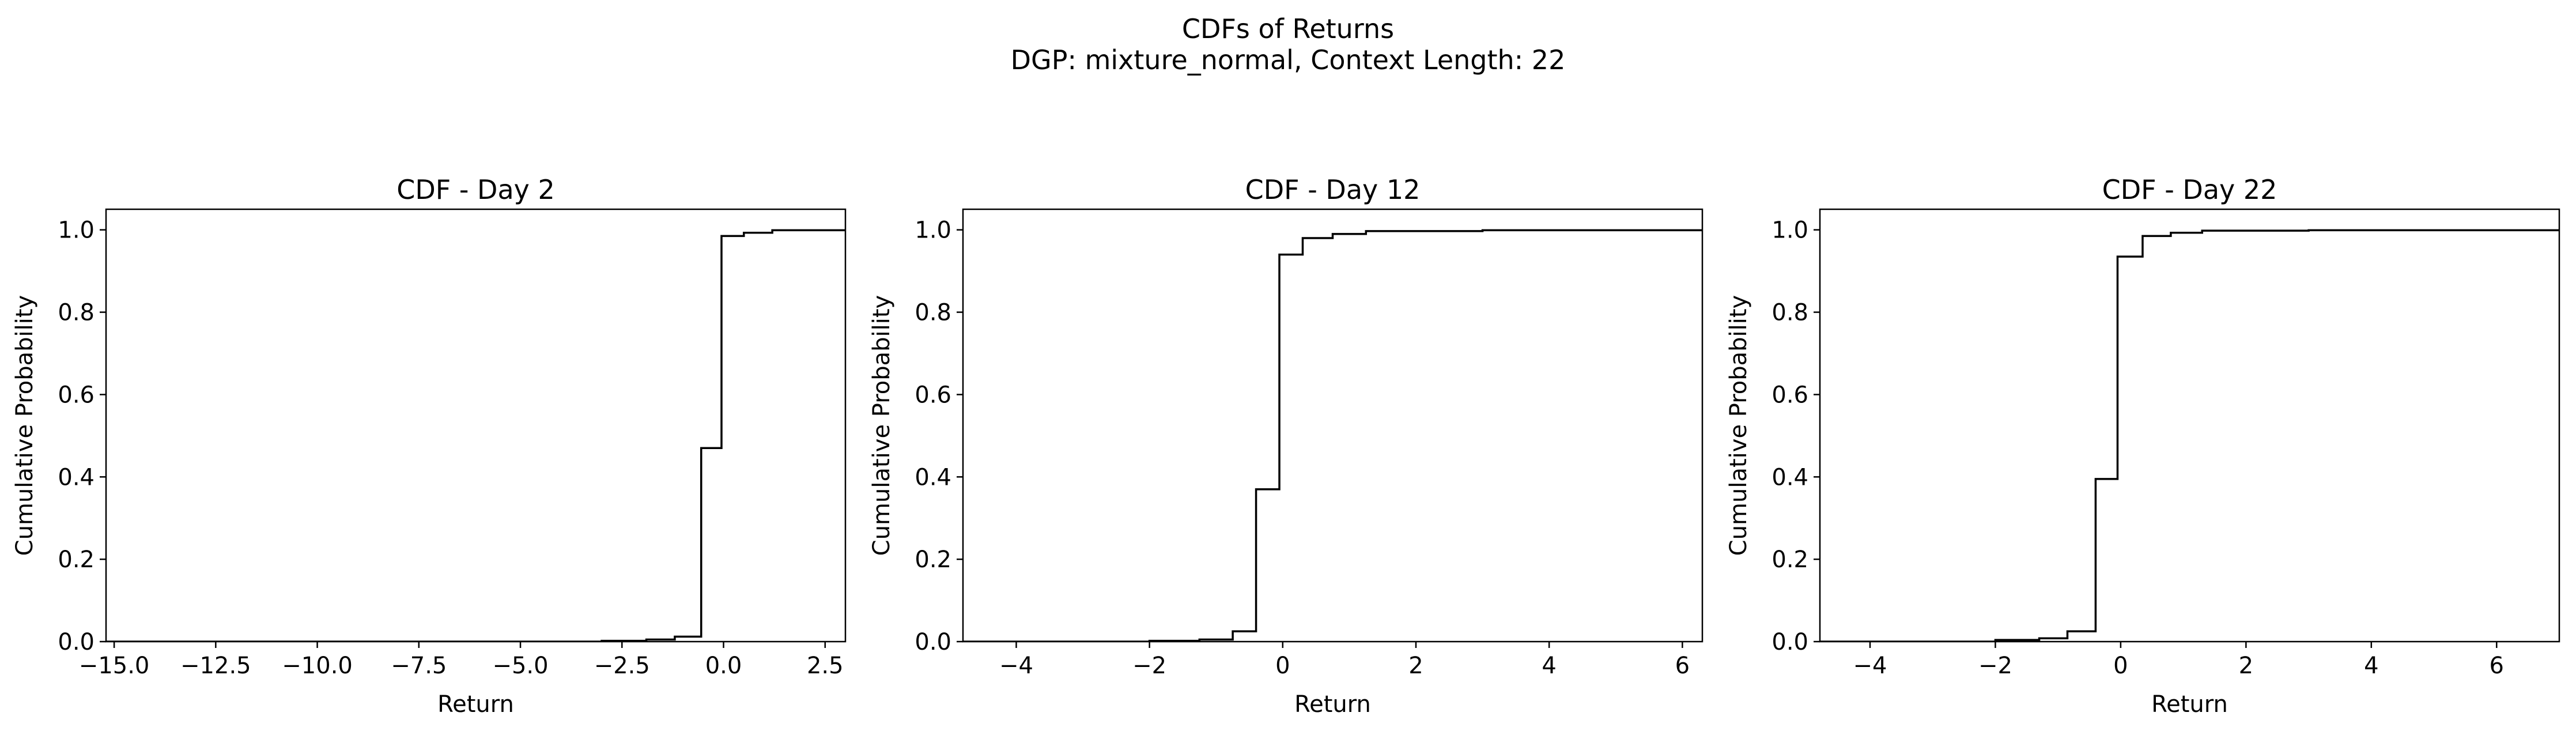  What do you see at coordinates (2189, 189) in the screenshot?
I see `subplot-title: CDF - Day 22` at bounding box center [2189, 189].